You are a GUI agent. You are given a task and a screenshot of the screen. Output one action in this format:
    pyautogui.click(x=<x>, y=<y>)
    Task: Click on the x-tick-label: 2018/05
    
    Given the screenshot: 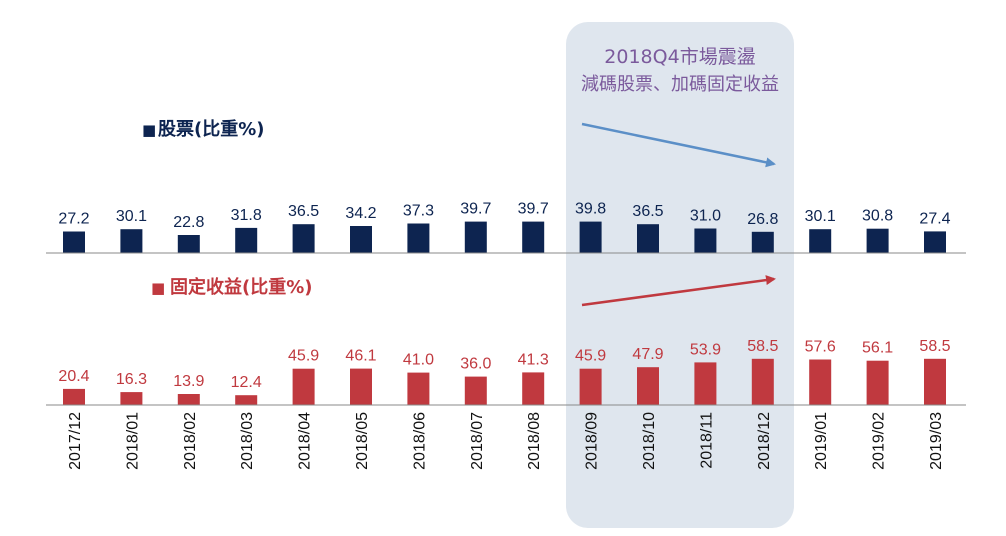 What is the action you would take?
    pyautogui.click(x=362, y=441)
    